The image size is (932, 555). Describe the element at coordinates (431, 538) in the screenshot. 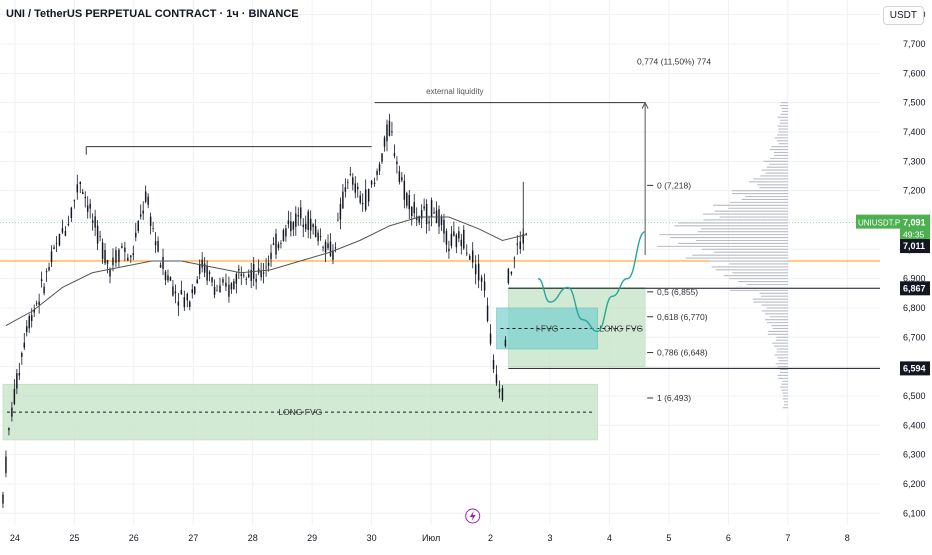

I see `x-tick-label: Июл` at that location.